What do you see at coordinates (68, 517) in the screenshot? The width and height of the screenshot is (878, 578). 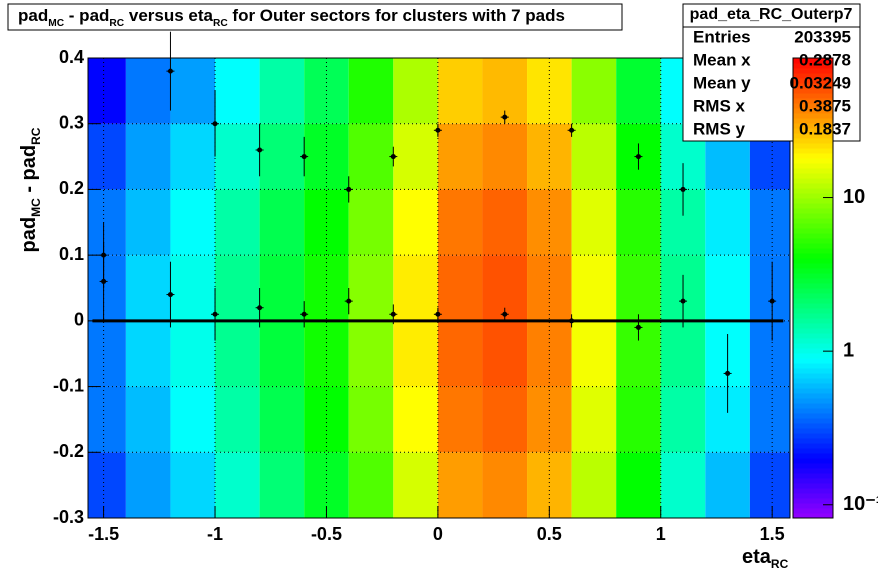 I see `y-tick-label: -0.3` at bounding box center [68, 517].